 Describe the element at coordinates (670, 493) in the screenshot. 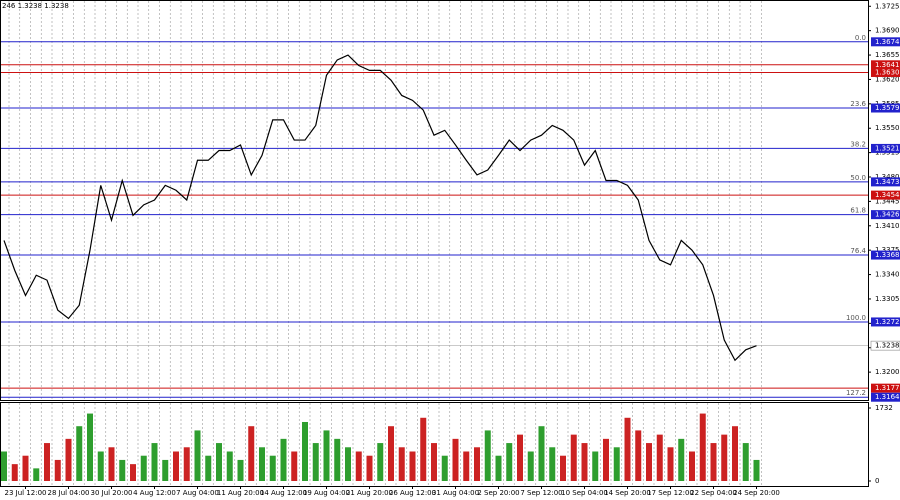

I see `x-tick-label: 17 Sep 12:00` at that location.